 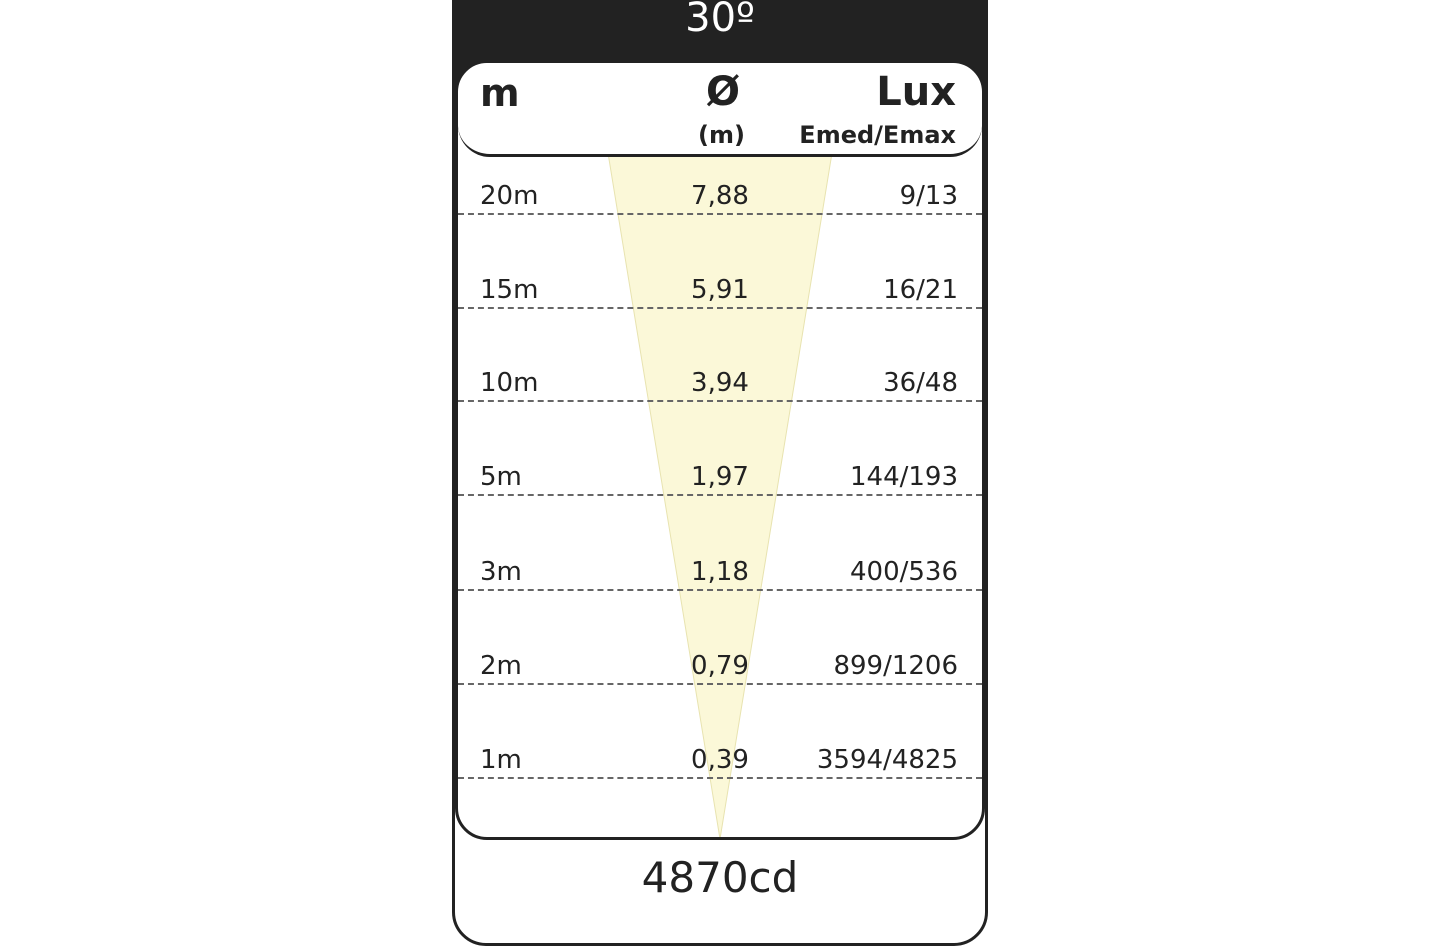 I want to click on row-lux: 400/536, so click(x=903, y=572).